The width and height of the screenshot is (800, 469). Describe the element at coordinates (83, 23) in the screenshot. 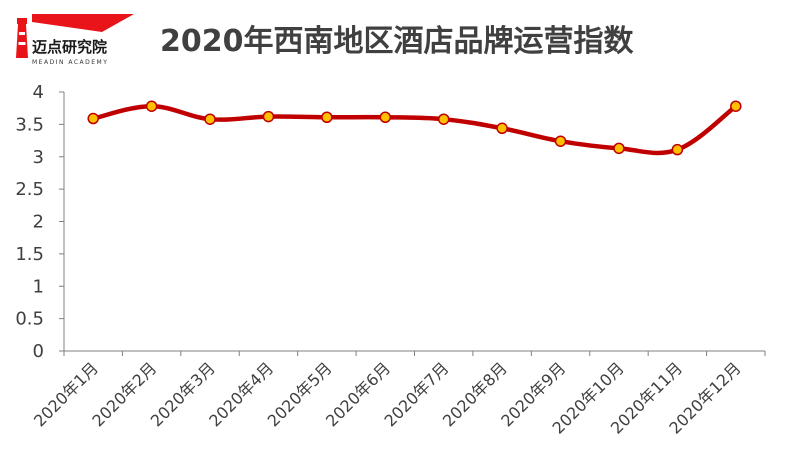

I see `red-swoosh-icon` at that location.